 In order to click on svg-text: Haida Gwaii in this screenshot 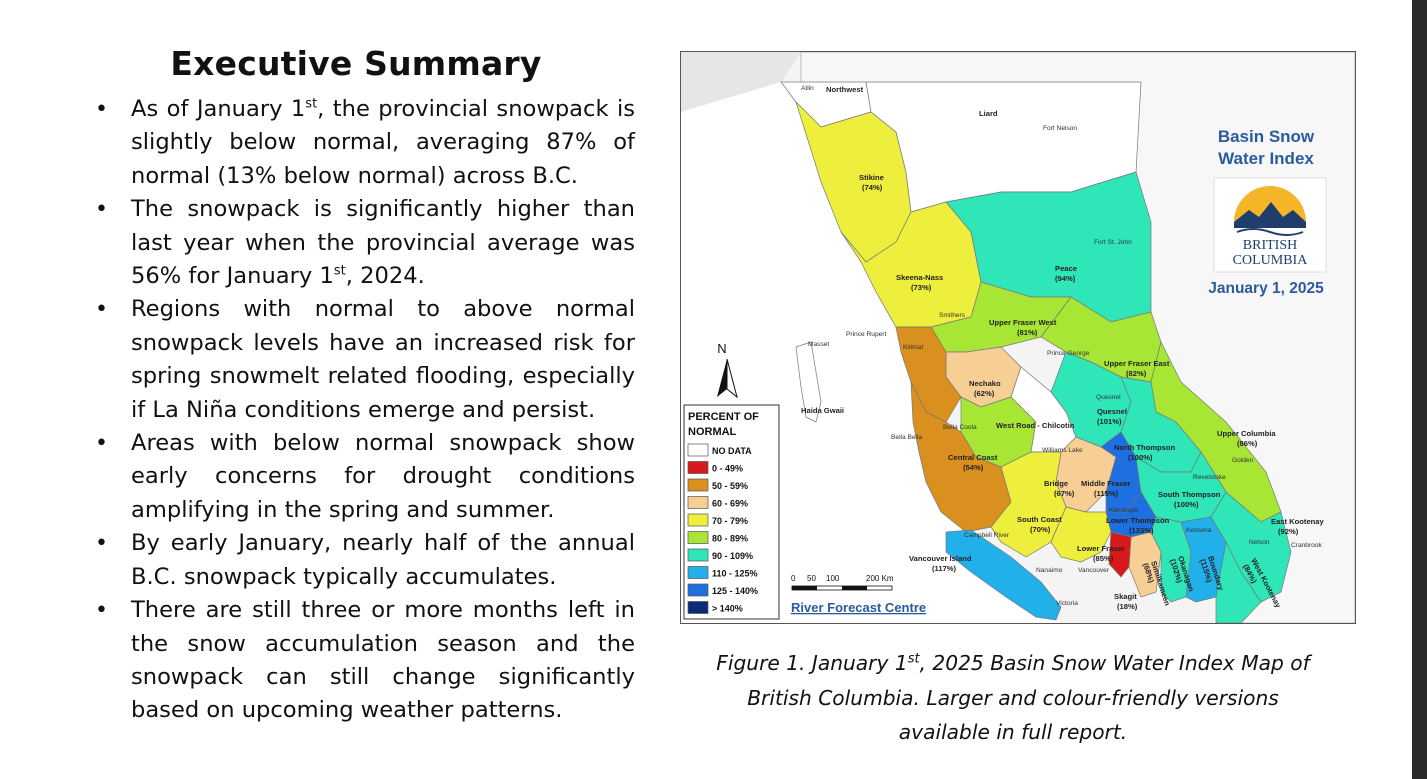, I will do `click(822, 410)`.